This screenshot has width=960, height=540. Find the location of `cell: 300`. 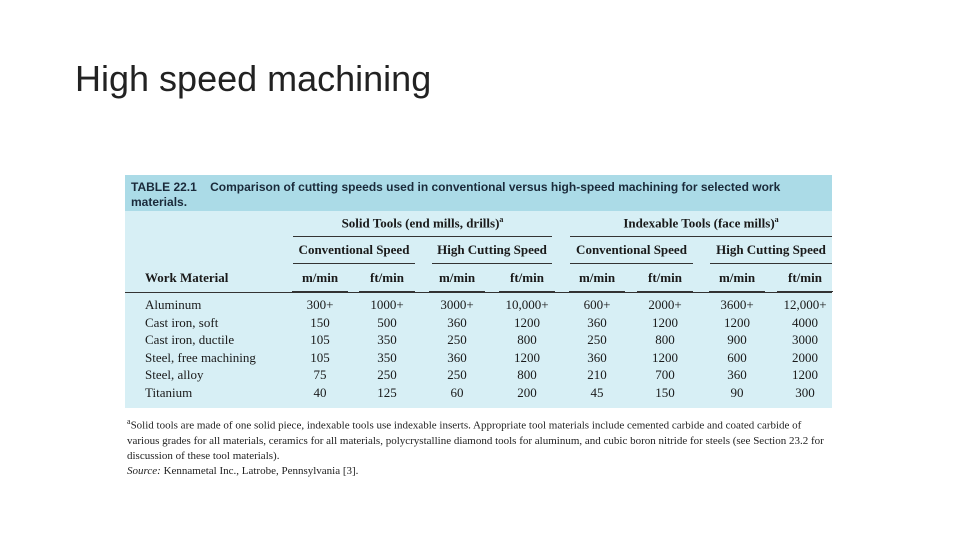

cell: 300 is located at coordinates (805, 392).